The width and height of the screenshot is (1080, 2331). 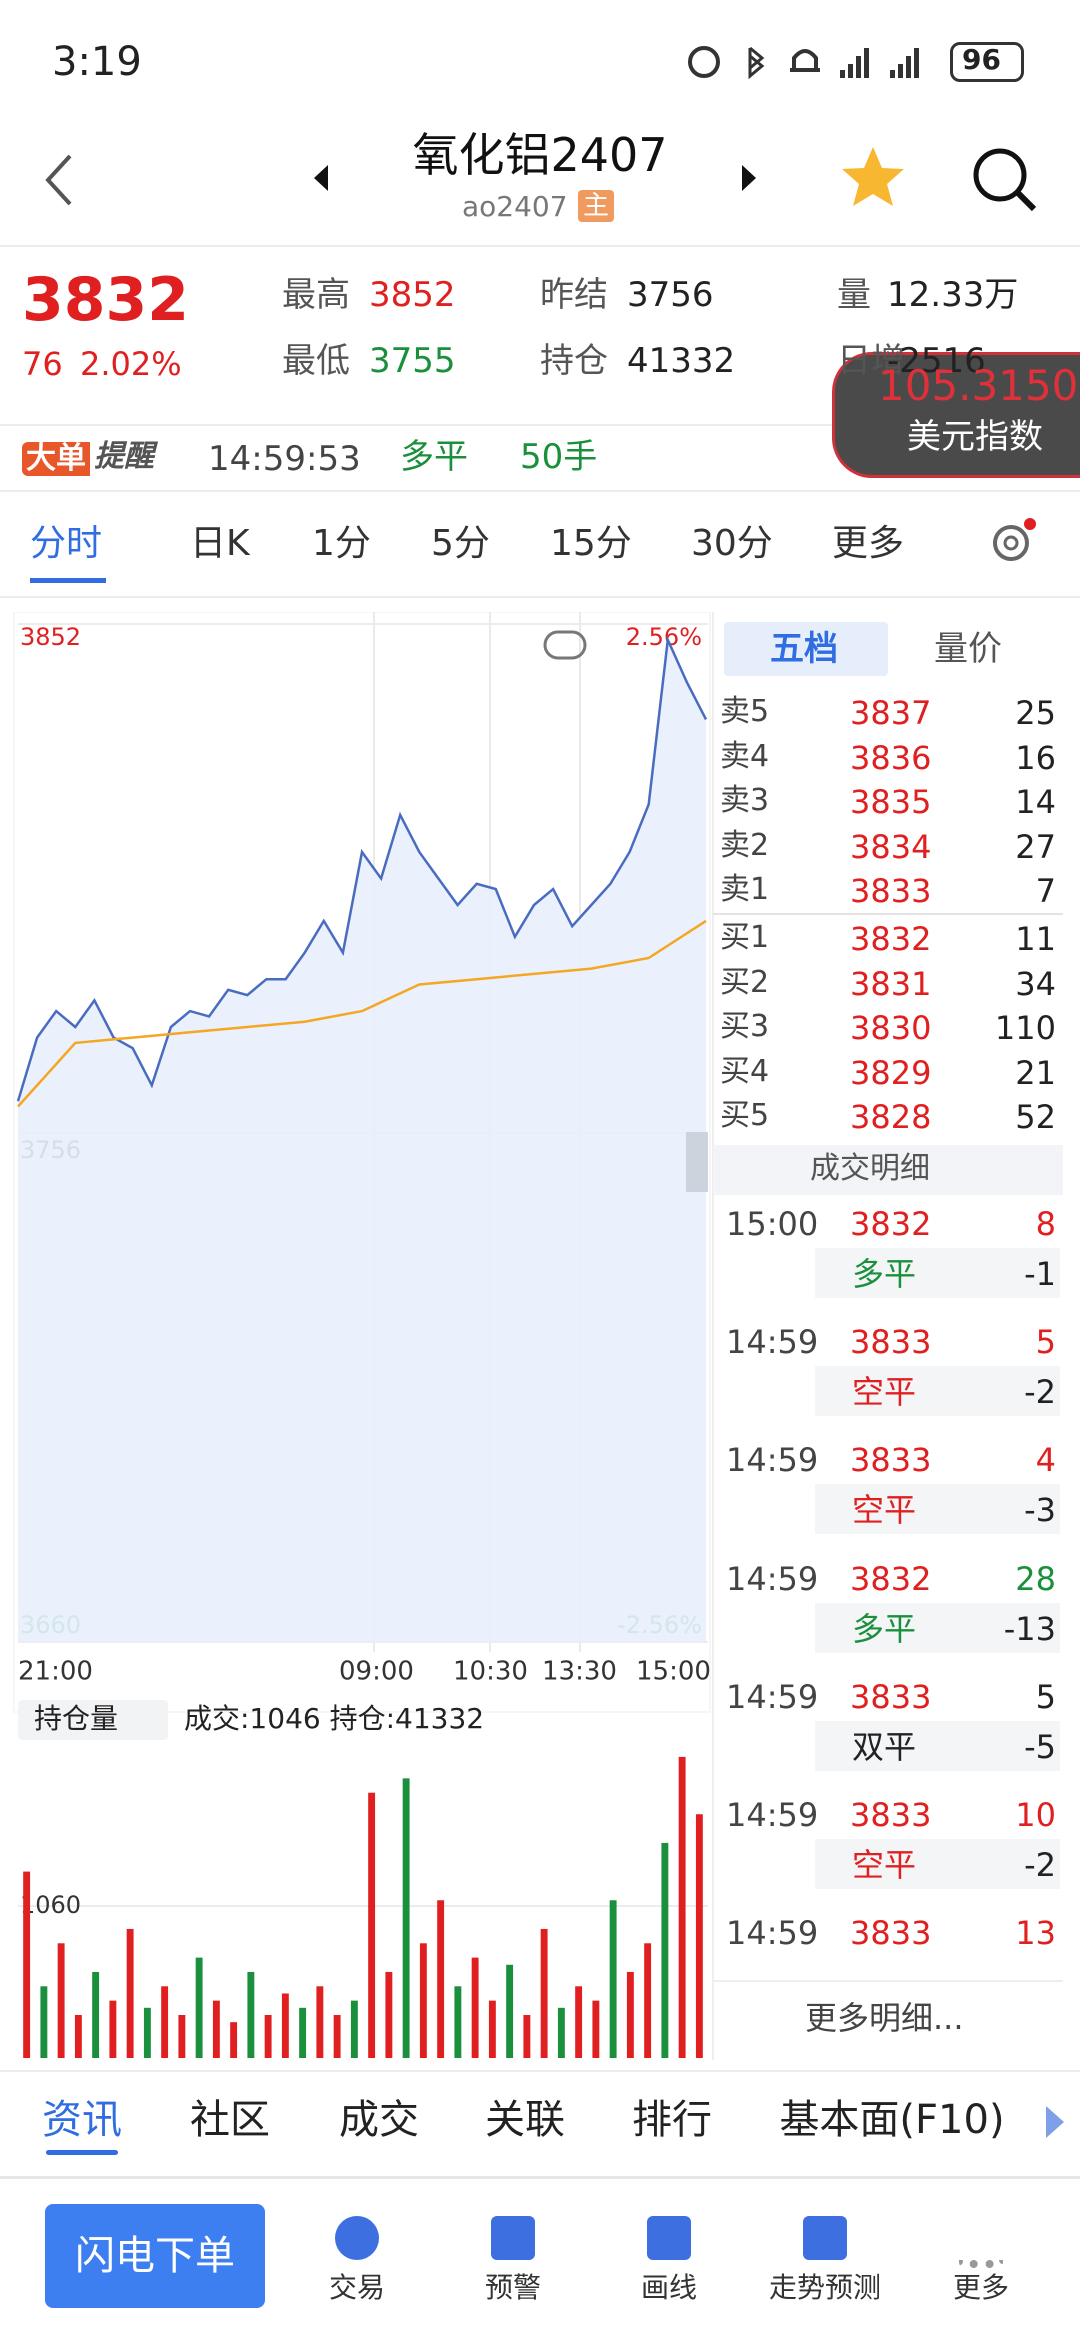 I want to click on tabs-arrow, so click(x=1055, y=2122).